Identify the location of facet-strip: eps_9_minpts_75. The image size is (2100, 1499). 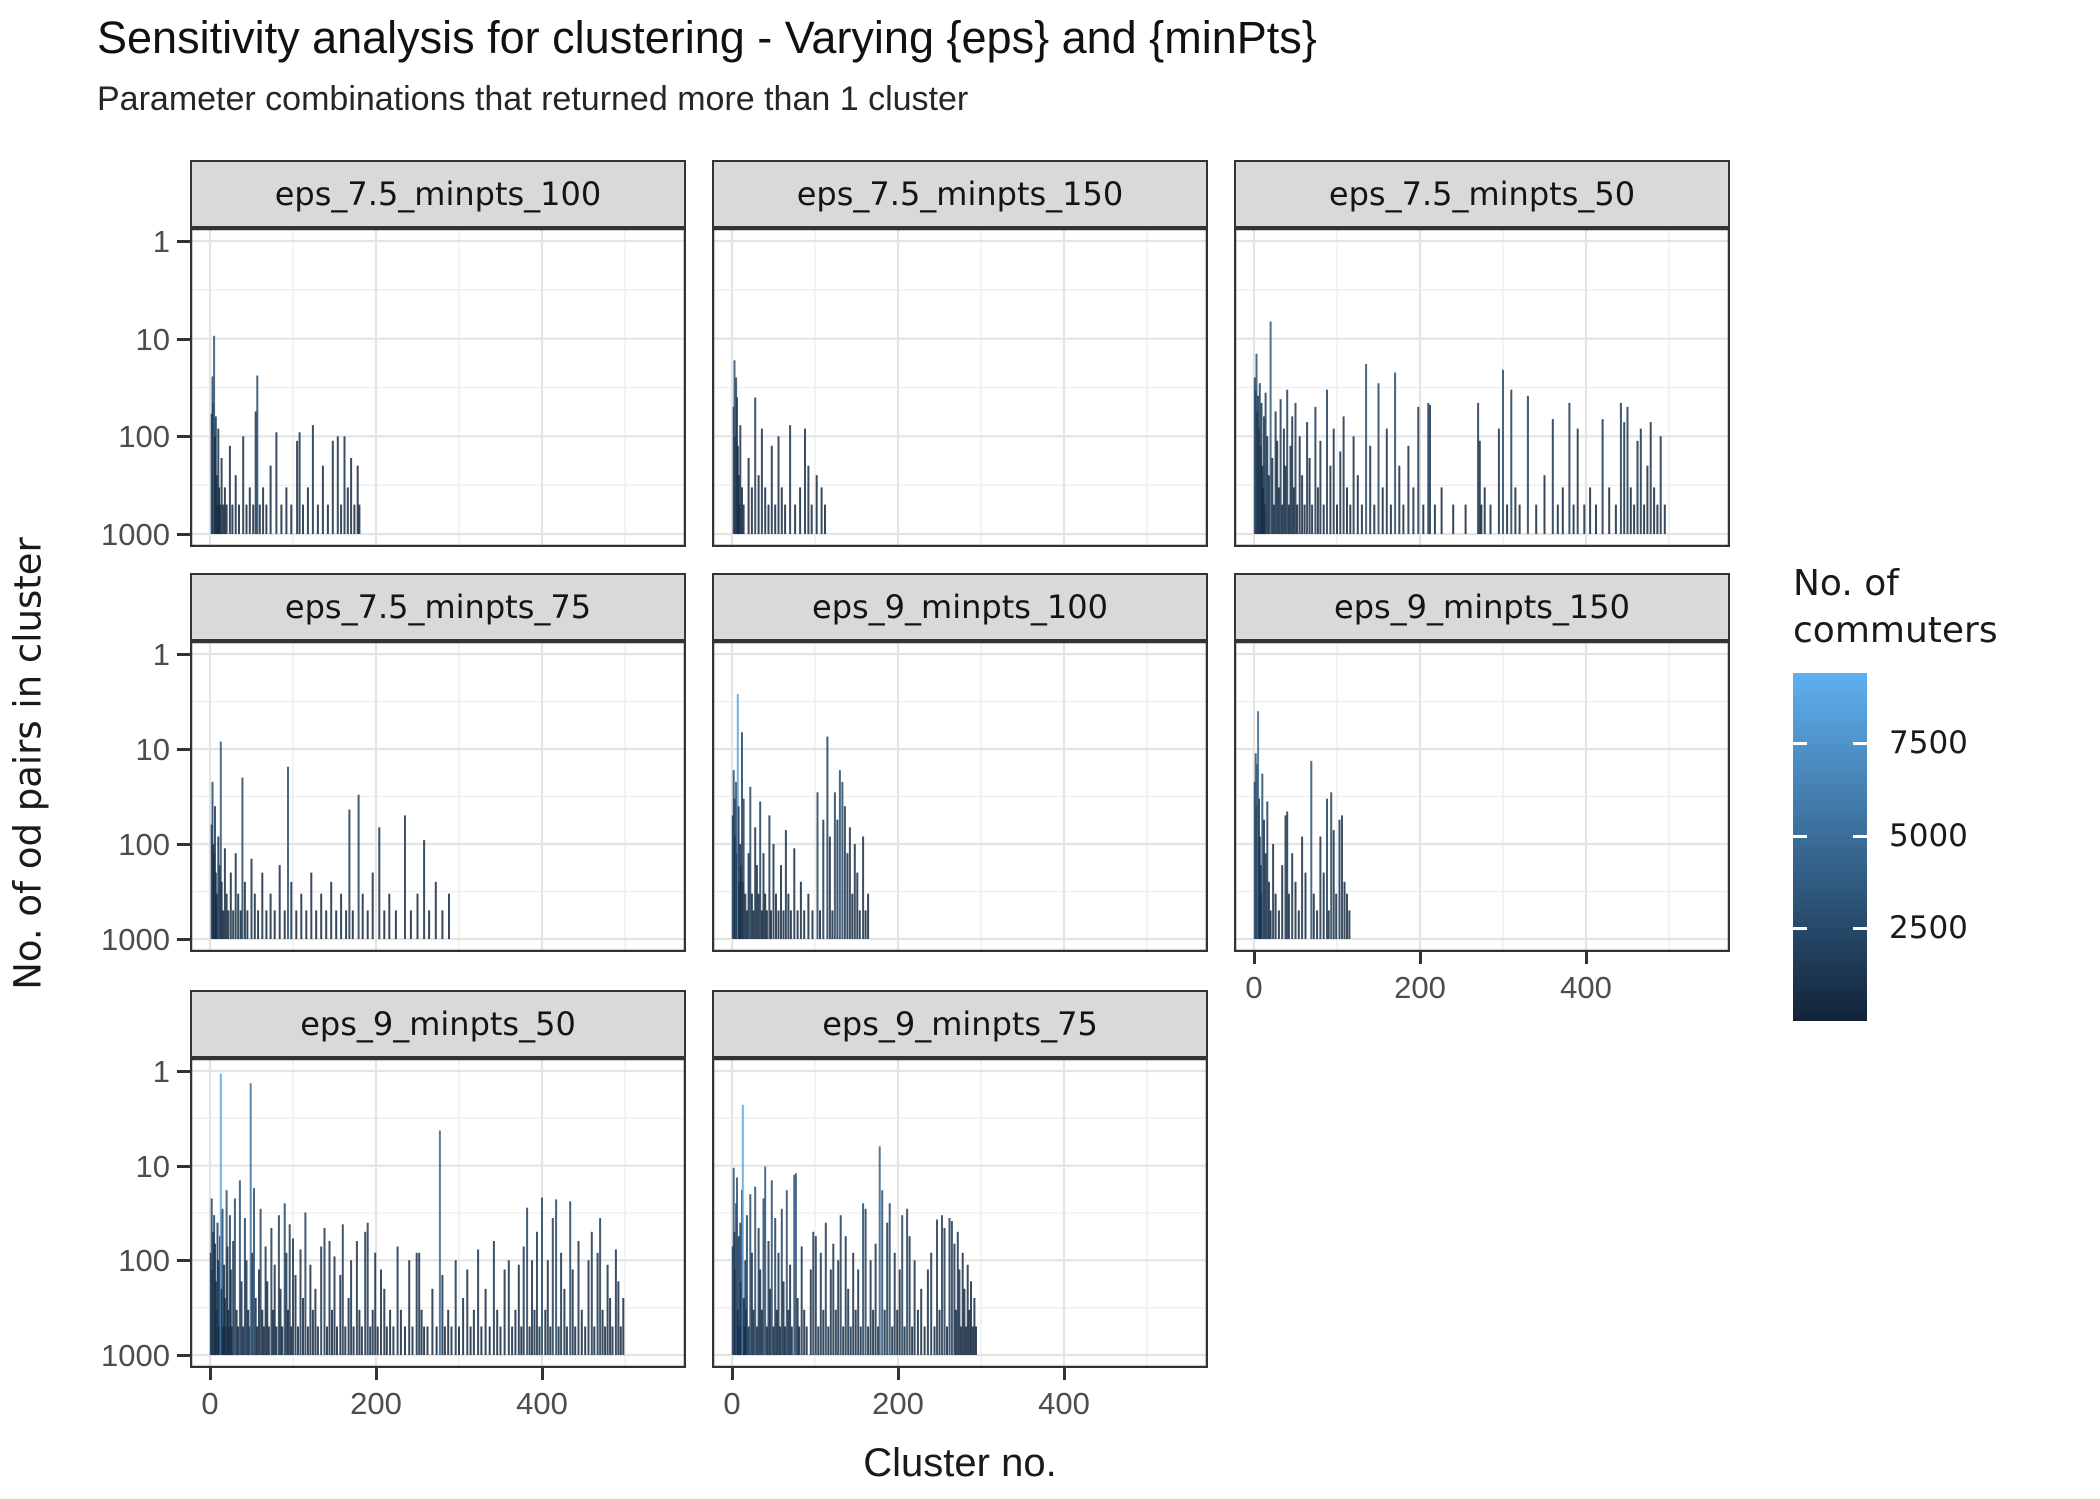
(960, 1024).